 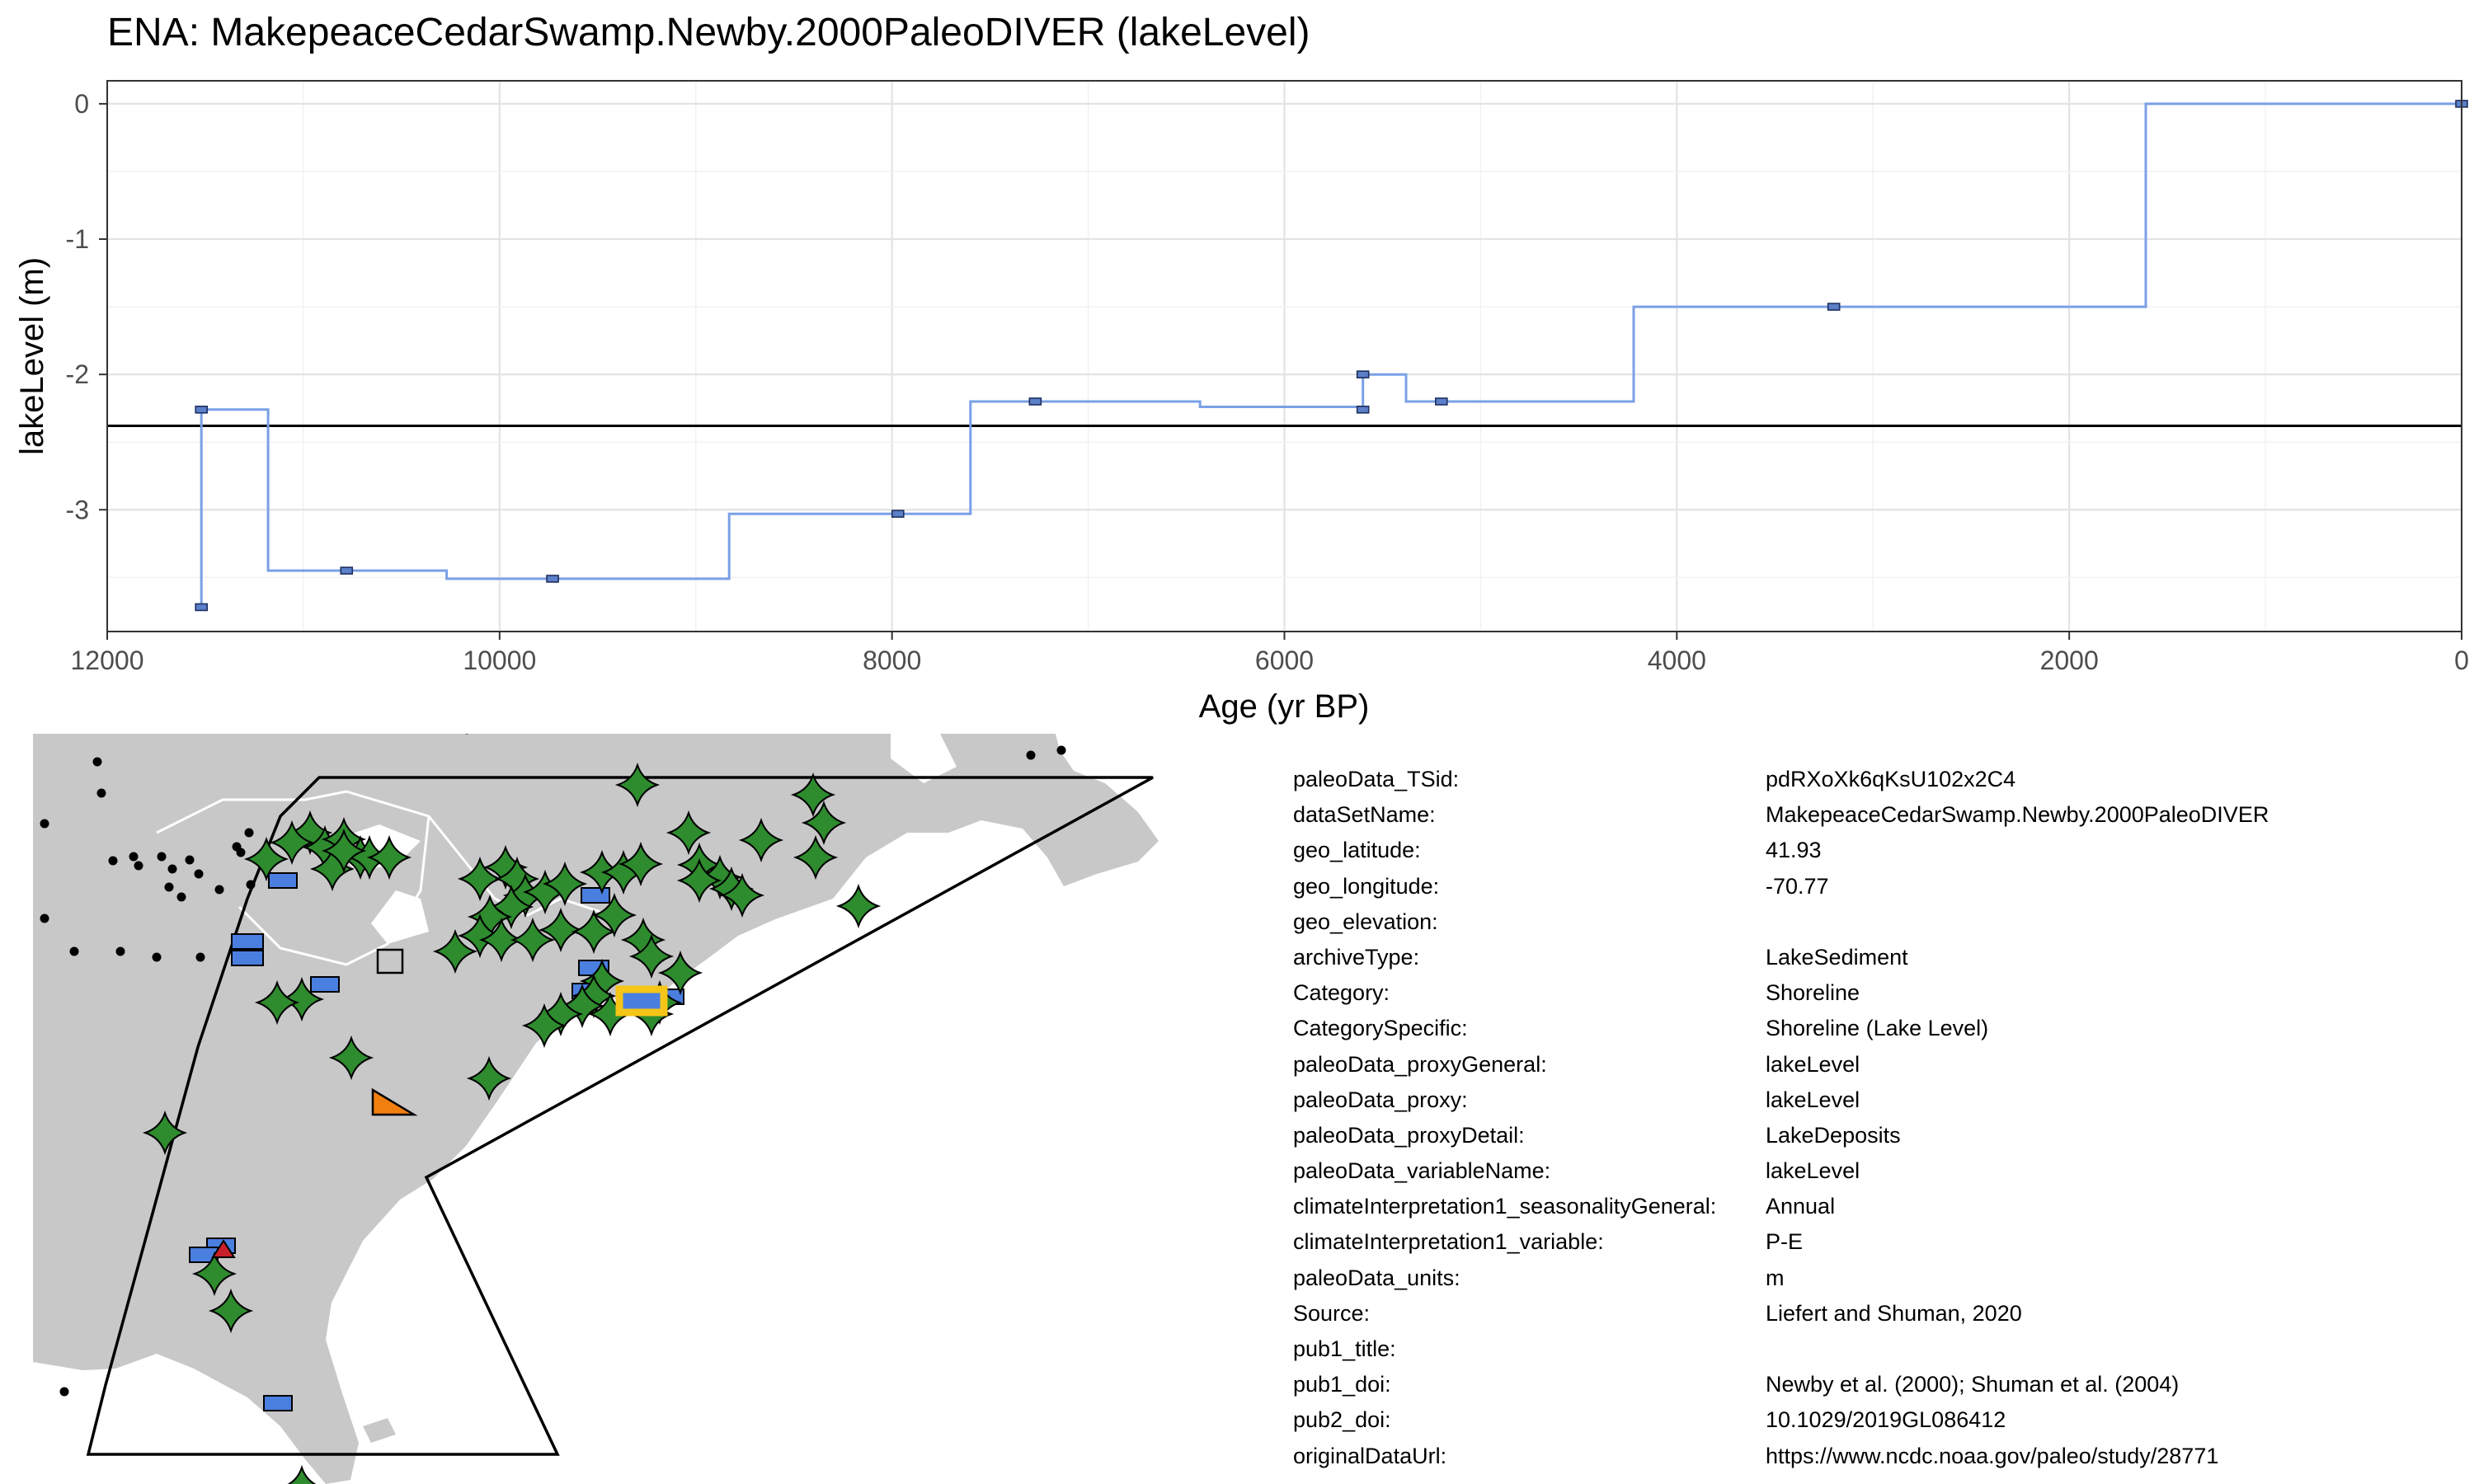 I want to click on metadata-key: paleoData_proxy:, so click(x=1380, y=1099).